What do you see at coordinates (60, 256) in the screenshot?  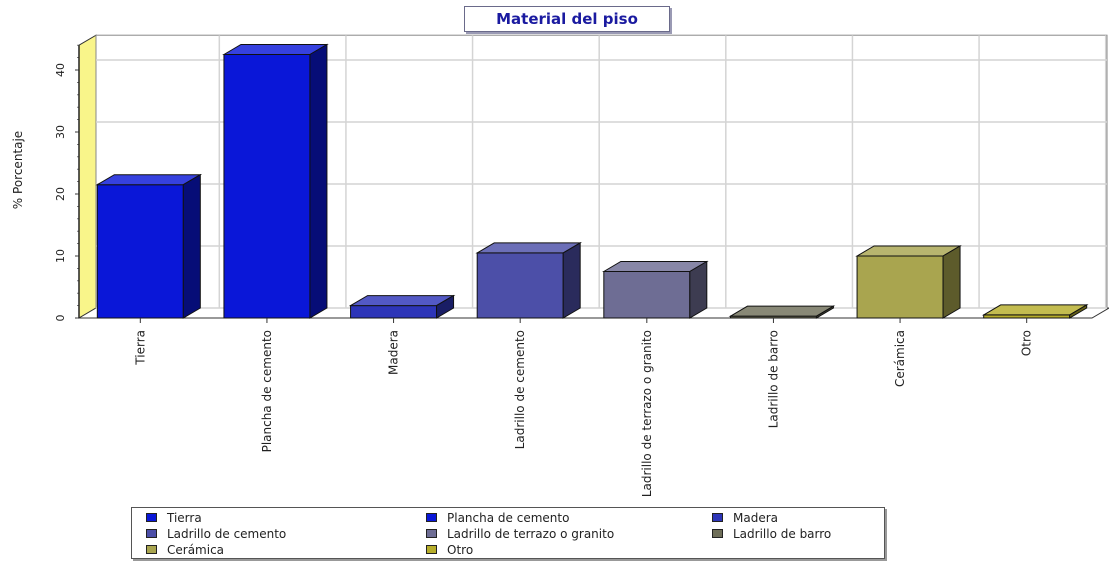 I see `y-tick-label: 10` at bounding box center [60, 256].